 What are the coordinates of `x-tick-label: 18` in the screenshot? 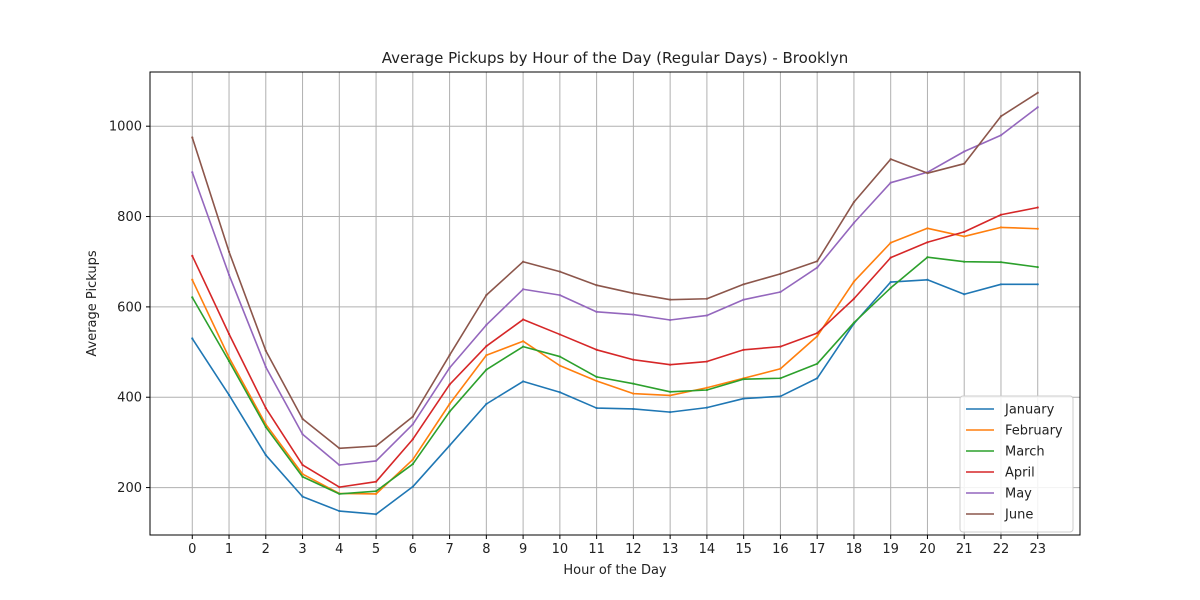 It's located at (854, 549).